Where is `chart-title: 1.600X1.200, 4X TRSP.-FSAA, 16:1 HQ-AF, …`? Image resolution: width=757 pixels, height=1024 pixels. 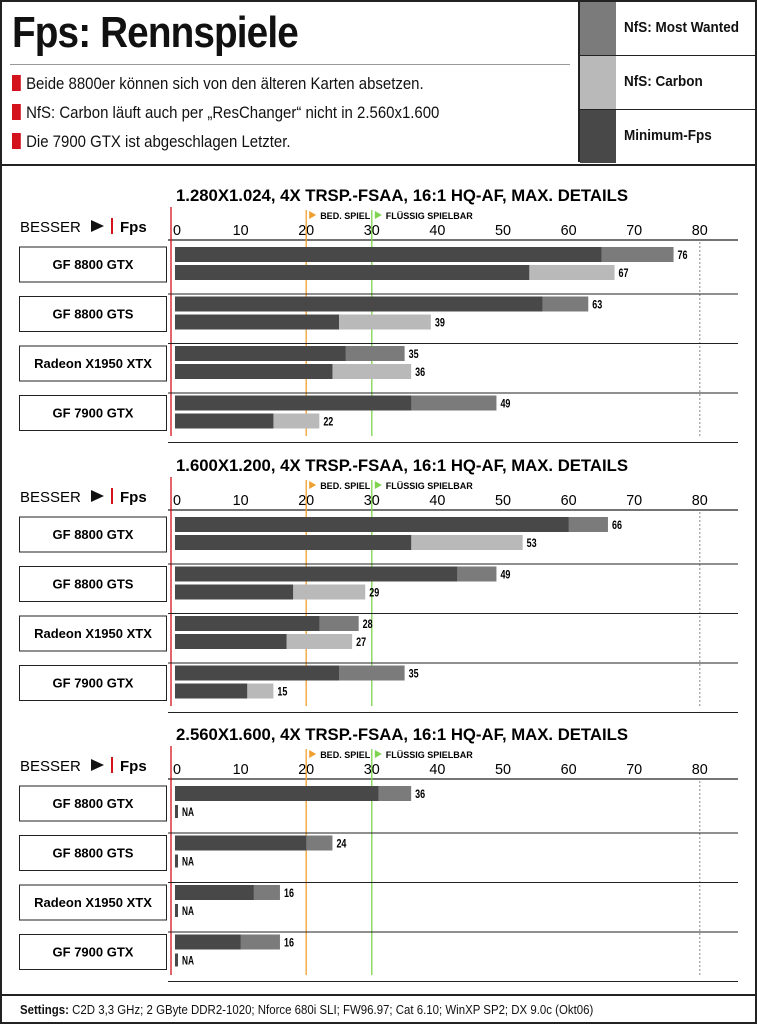 chart-title: 1.600X1.200, 4X TRSP.-FSAA, 16:1 HQ-AF, … is located at coordinates (402, 465).